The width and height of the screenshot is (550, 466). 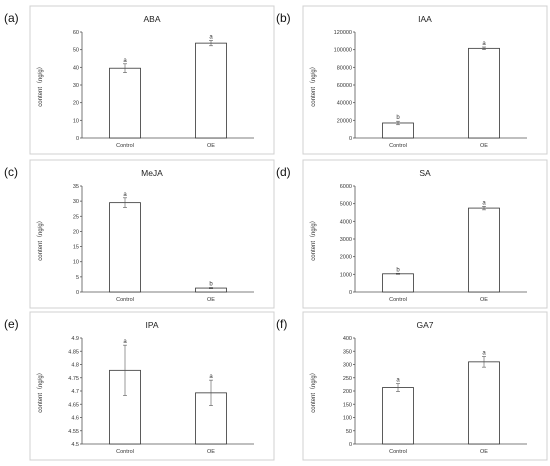 I want to click on y-tick-label: 4.75, so click(x=73, y=379).